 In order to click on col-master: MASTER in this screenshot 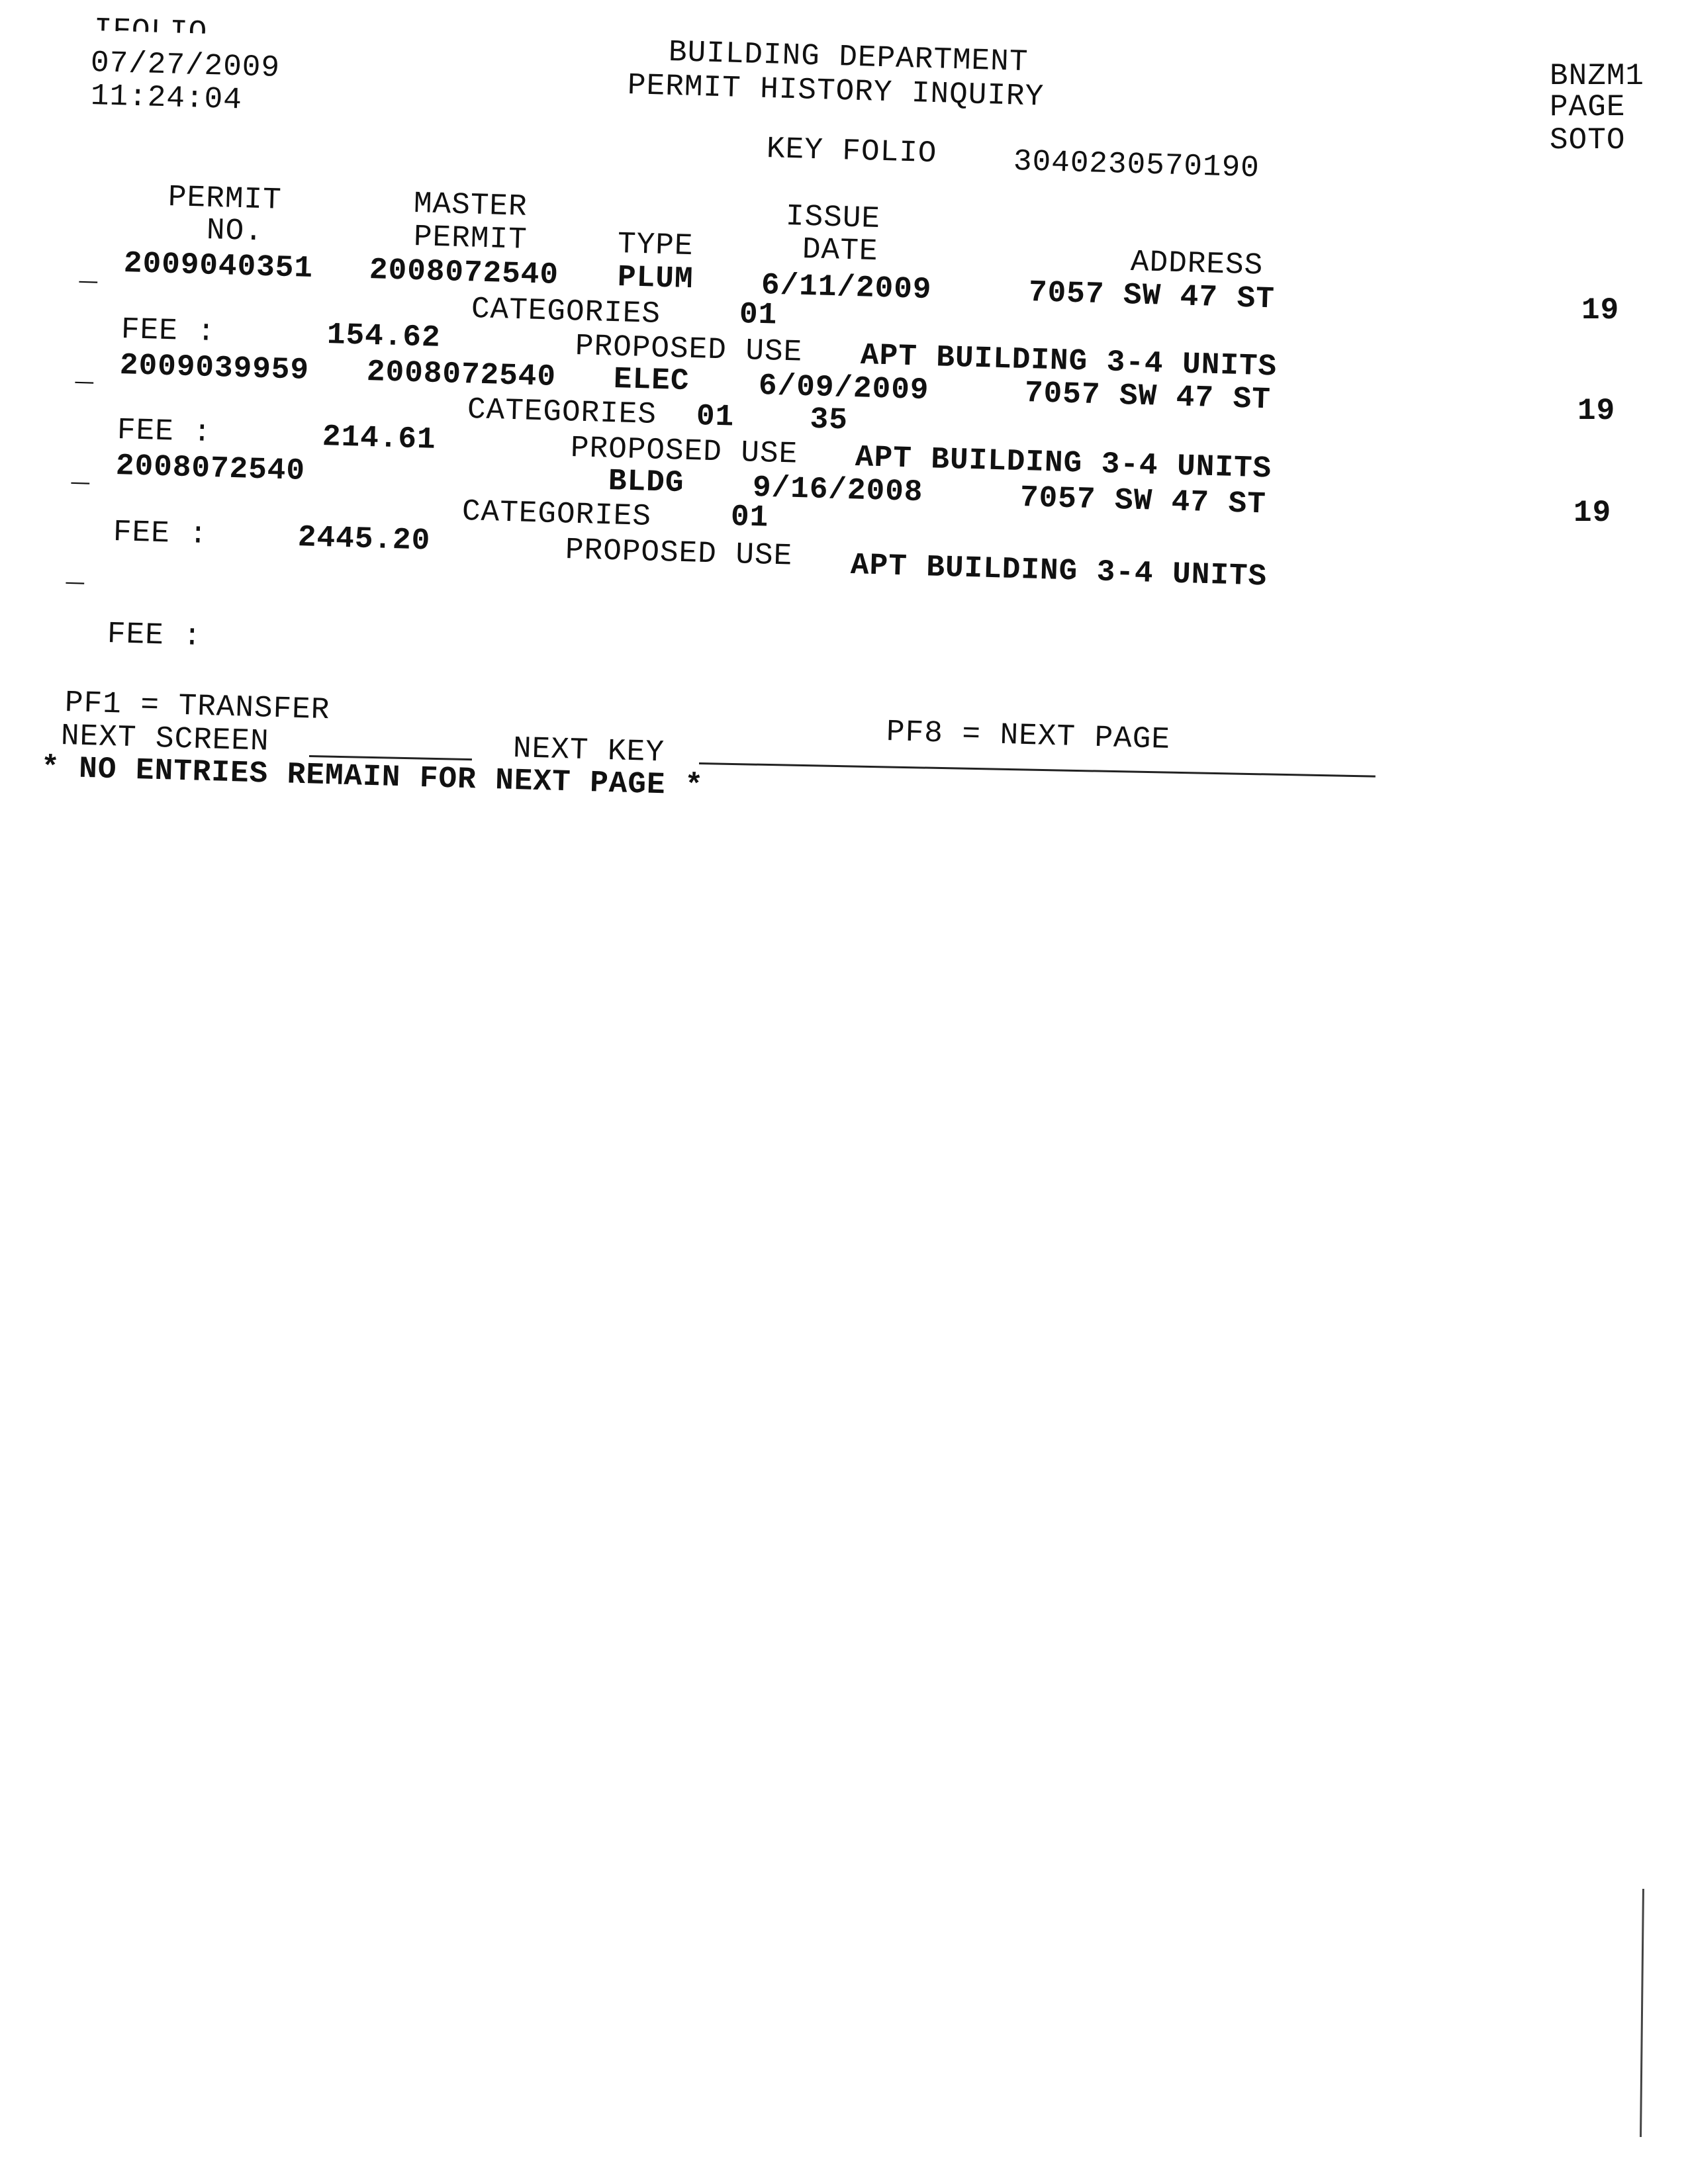, I will do `click(470, 205)`.